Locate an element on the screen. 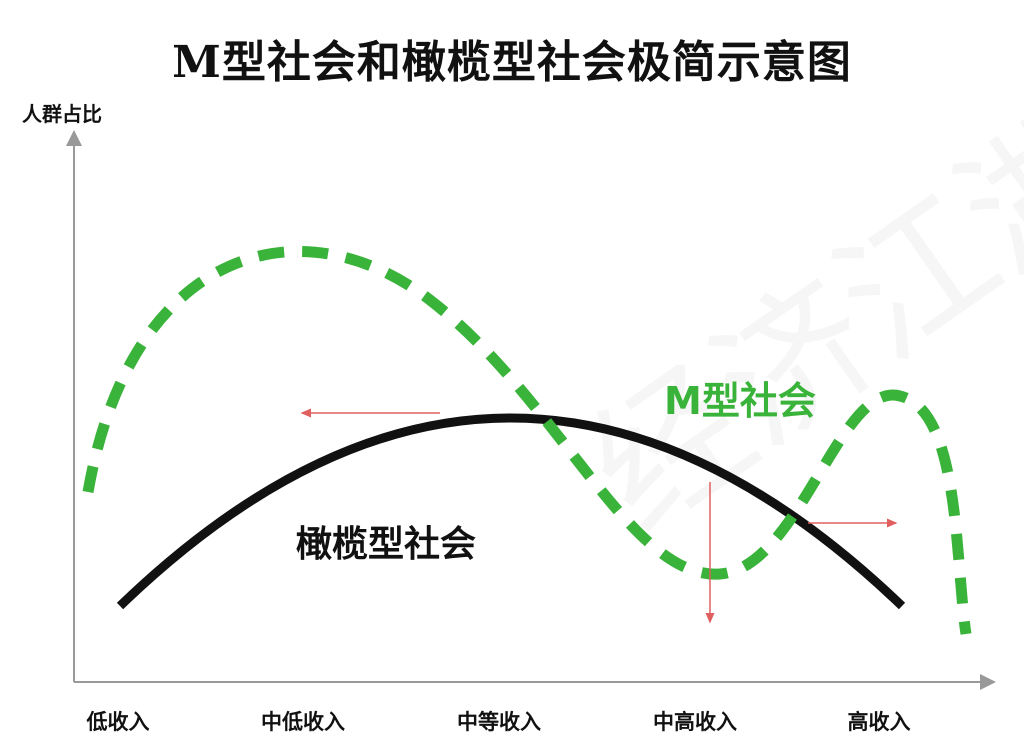 The width and height of the screenshot is (1024, 756). x-tick-middle: 中等收入 is located at coordinates (499, 722).